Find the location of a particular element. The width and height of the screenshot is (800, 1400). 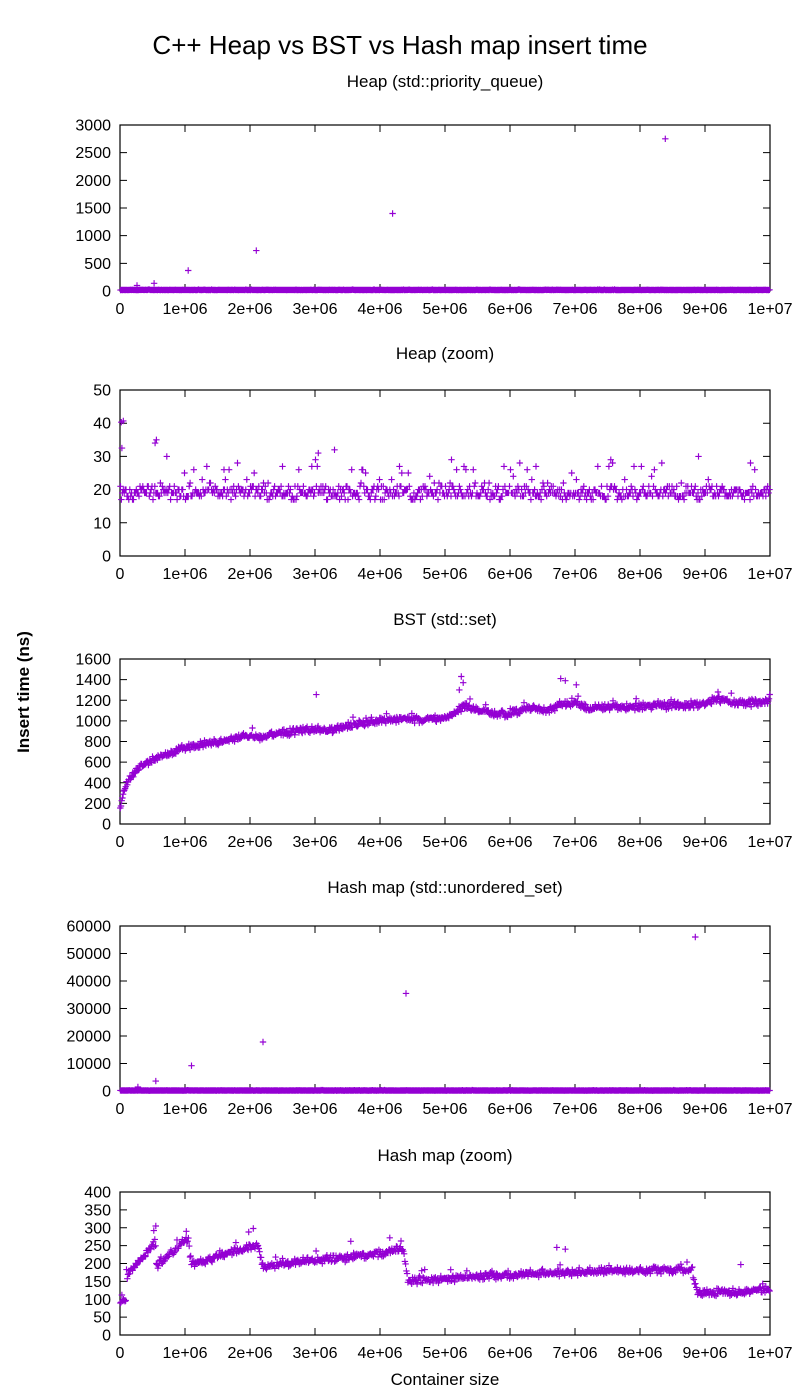

y-tick-label: 30000 is located at coordinates (89, 1009).